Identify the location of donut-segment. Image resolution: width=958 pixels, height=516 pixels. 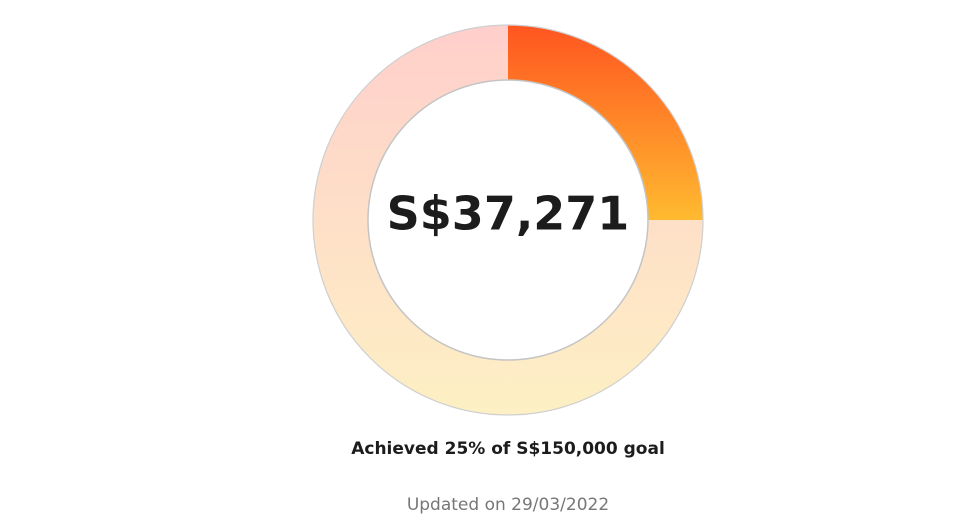
(605, 122).